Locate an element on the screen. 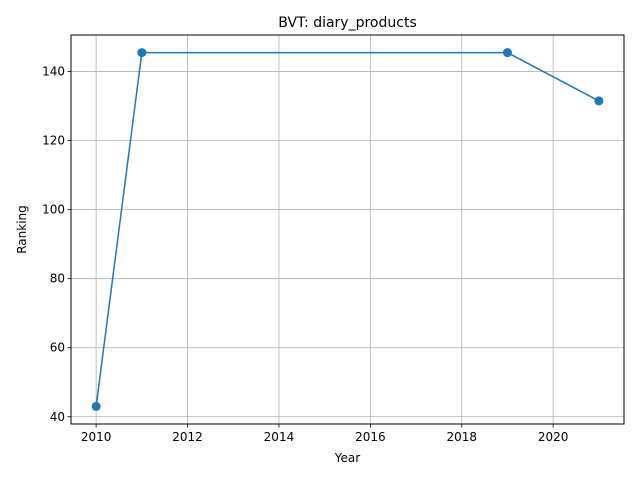 The height and width of the screenshot is (480, 640). y-tick-label: 120 is located at coordinates (53, 141).